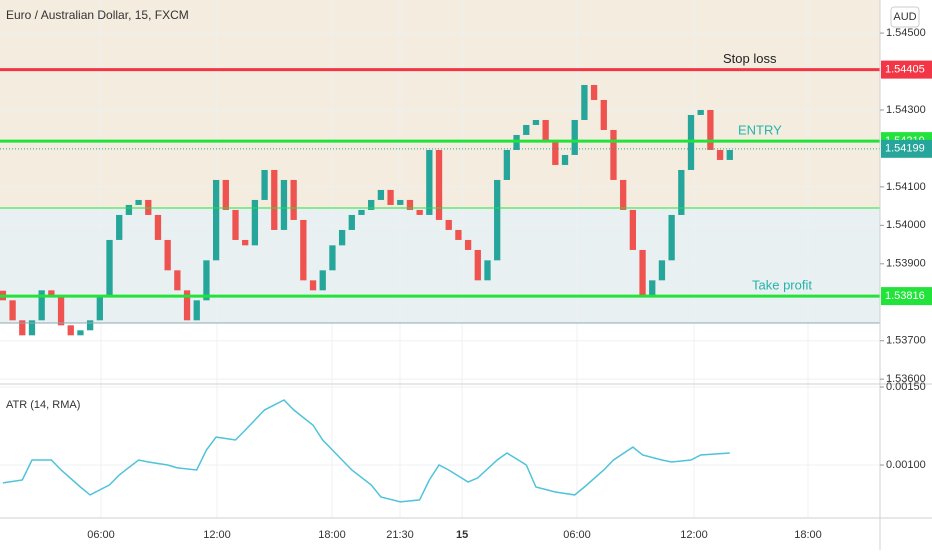 The height and width of the screenshot is (555, 932). I want to click on level-name: ENTRY, so click(760, 130).